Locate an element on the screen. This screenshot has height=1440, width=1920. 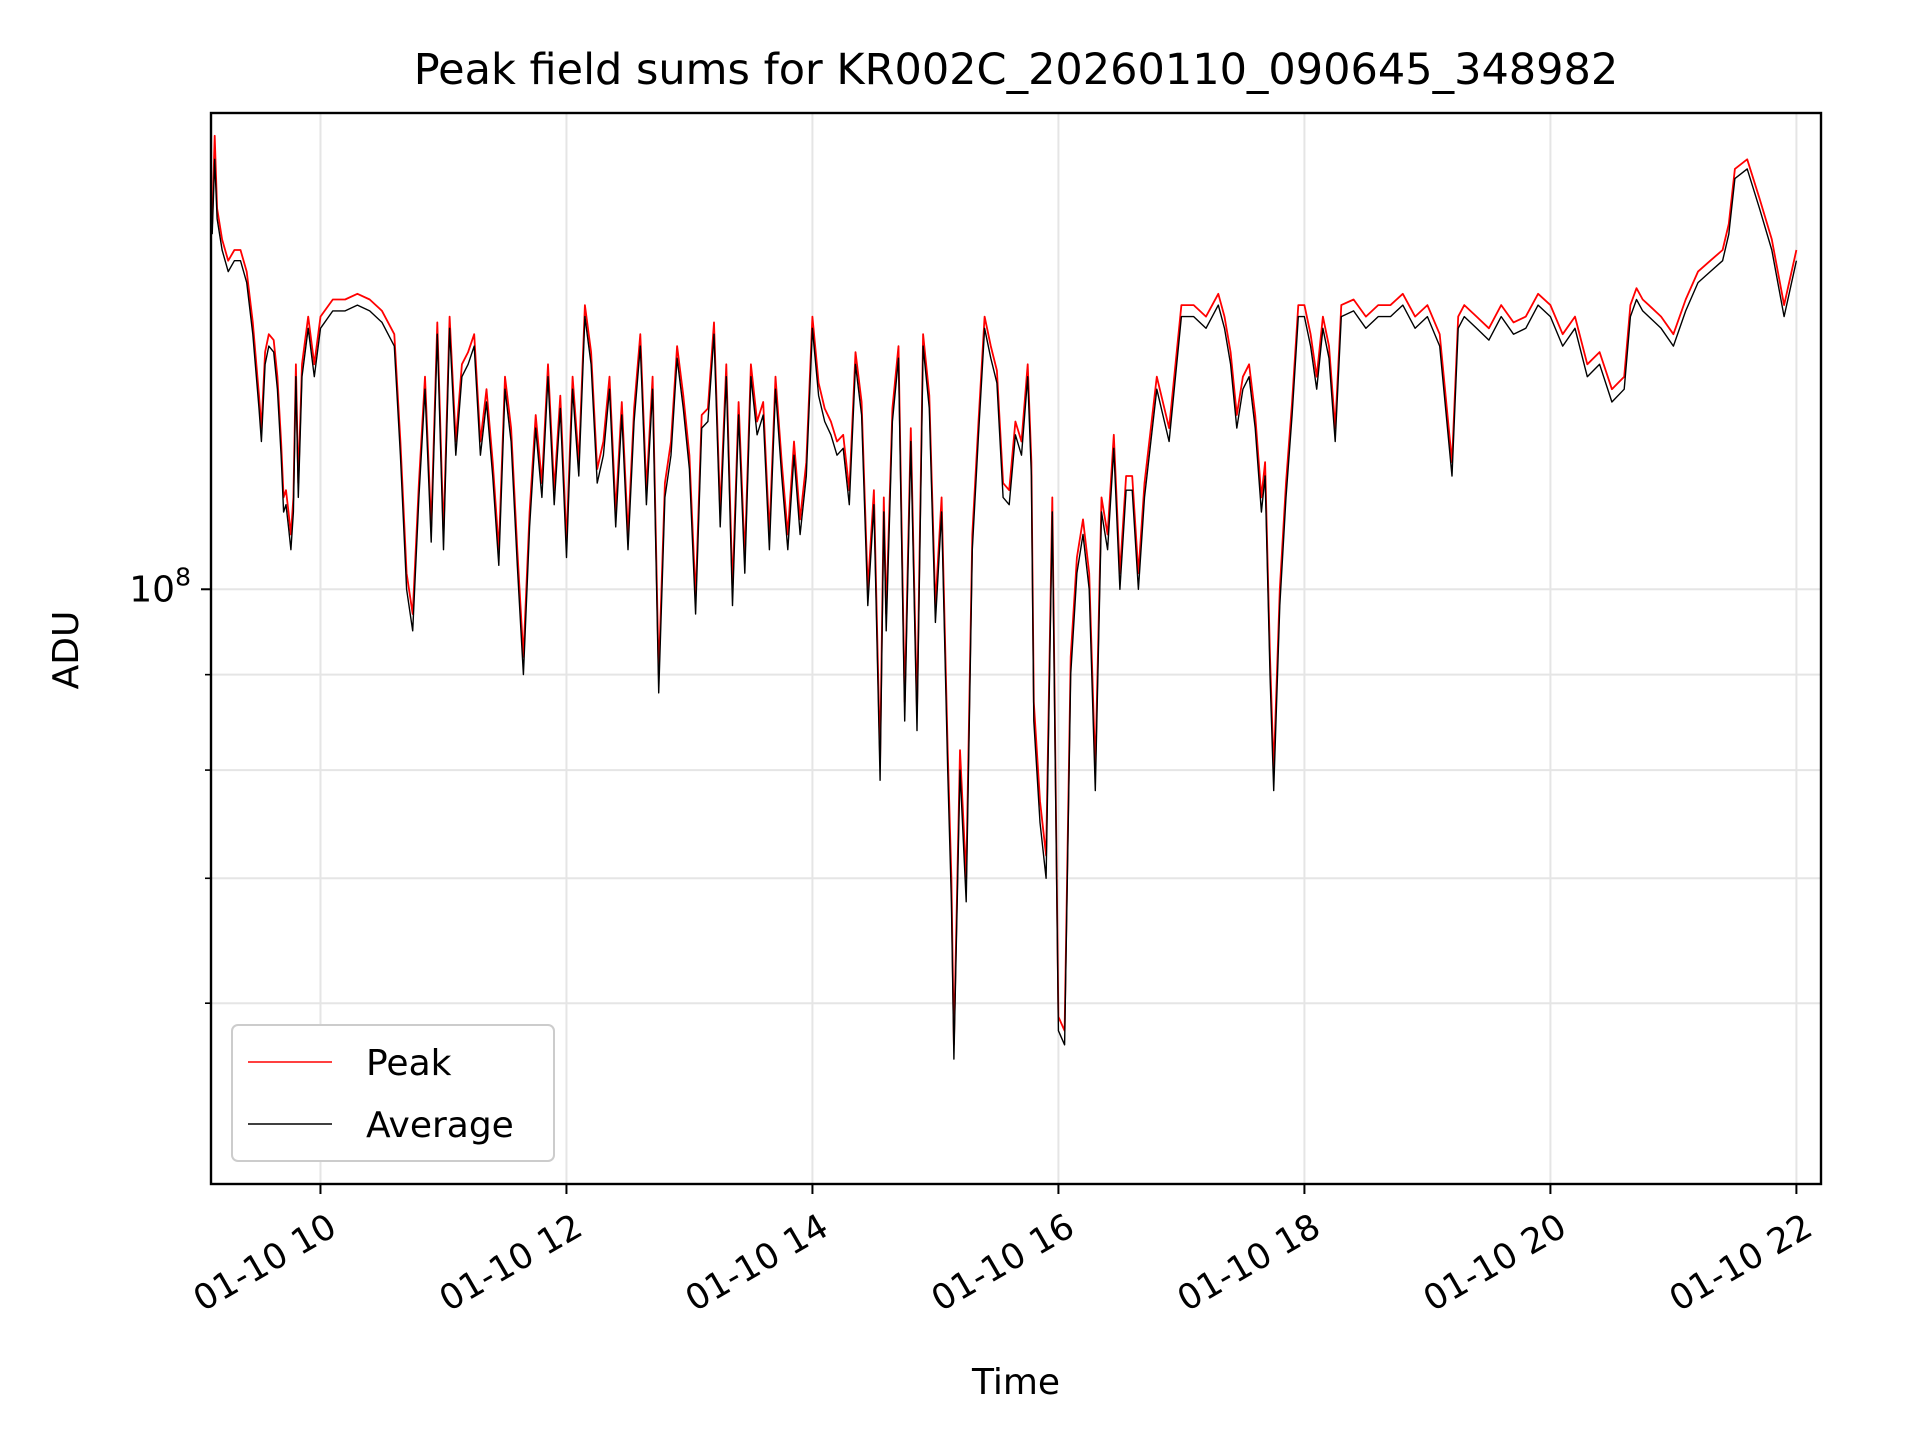
y-tick-label: 108 is located at coordinates (160, 586).